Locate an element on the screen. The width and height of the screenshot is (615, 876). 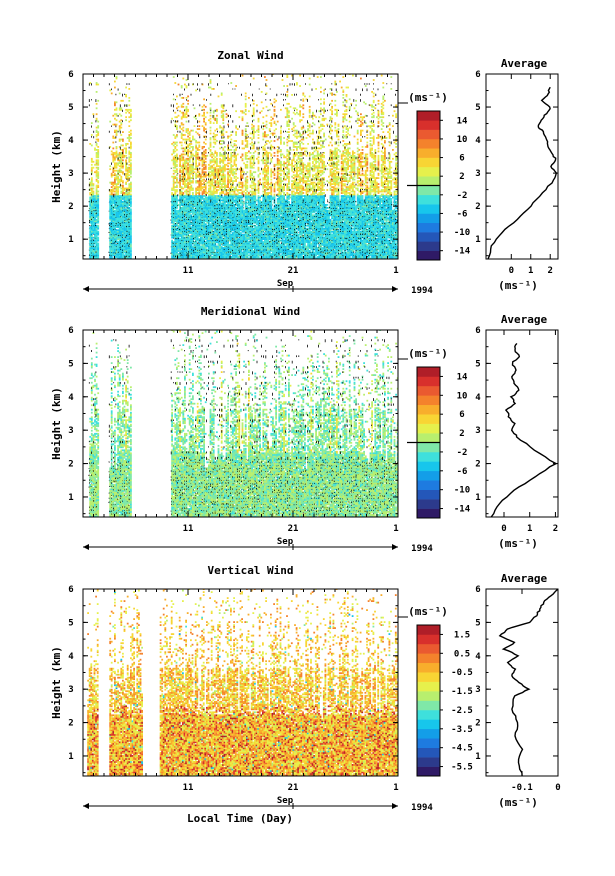
colorbar-tick-label: -0.5 is located at coordinates (462, 673).